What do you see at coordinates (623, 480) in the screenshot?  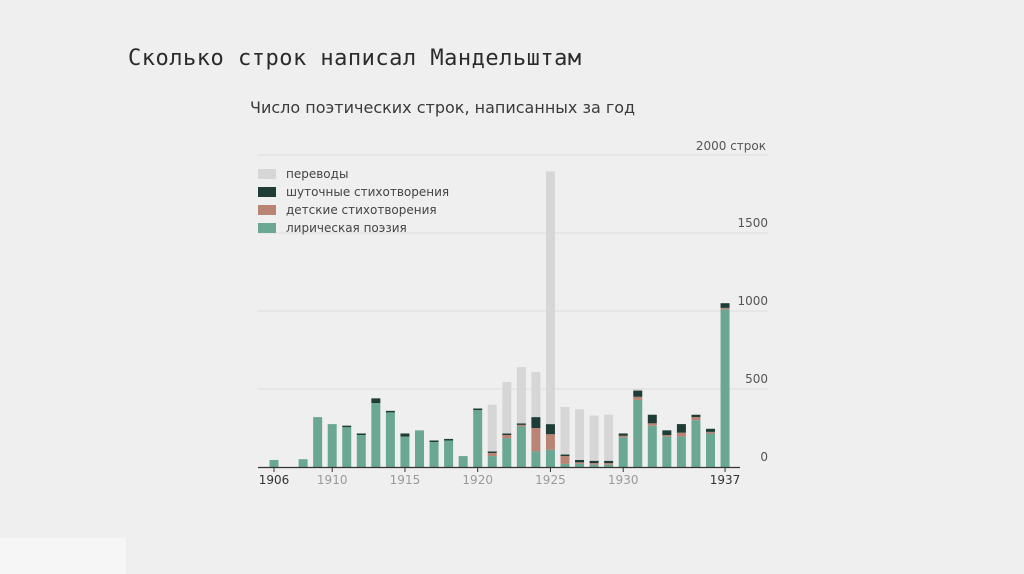 I see `x-tick-label: 1930` at bounding box center [623, 480].